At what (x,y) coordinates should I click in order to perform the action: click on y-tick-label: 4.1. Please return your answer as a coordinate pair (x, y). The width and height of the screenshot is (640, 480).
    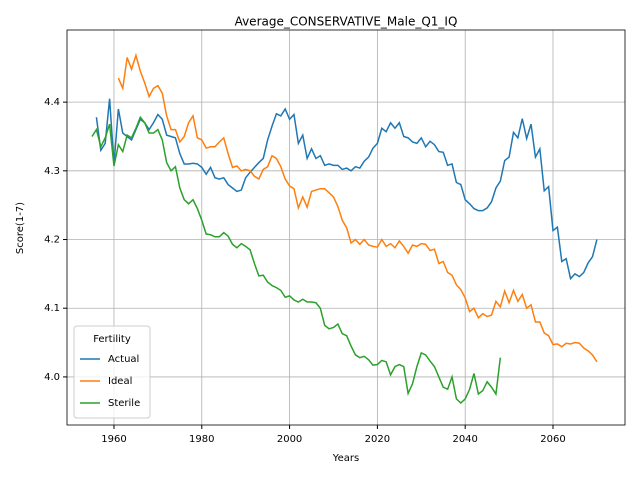
    Looking at the image, I should click on (52, 308).